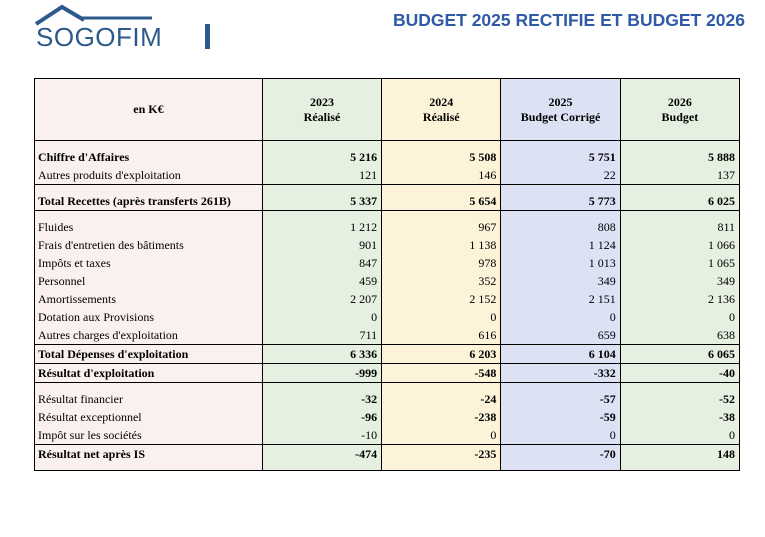 This screenshot has height=537, width=765. Describe the element at coordinates (207, 36) in the screenshot. I see `logo-bar` at that location.